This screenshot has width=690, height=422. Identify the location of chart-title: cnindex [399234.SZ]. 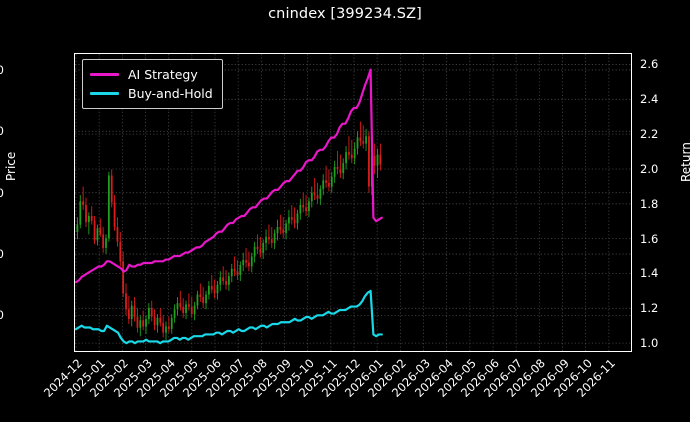
(345, 14).